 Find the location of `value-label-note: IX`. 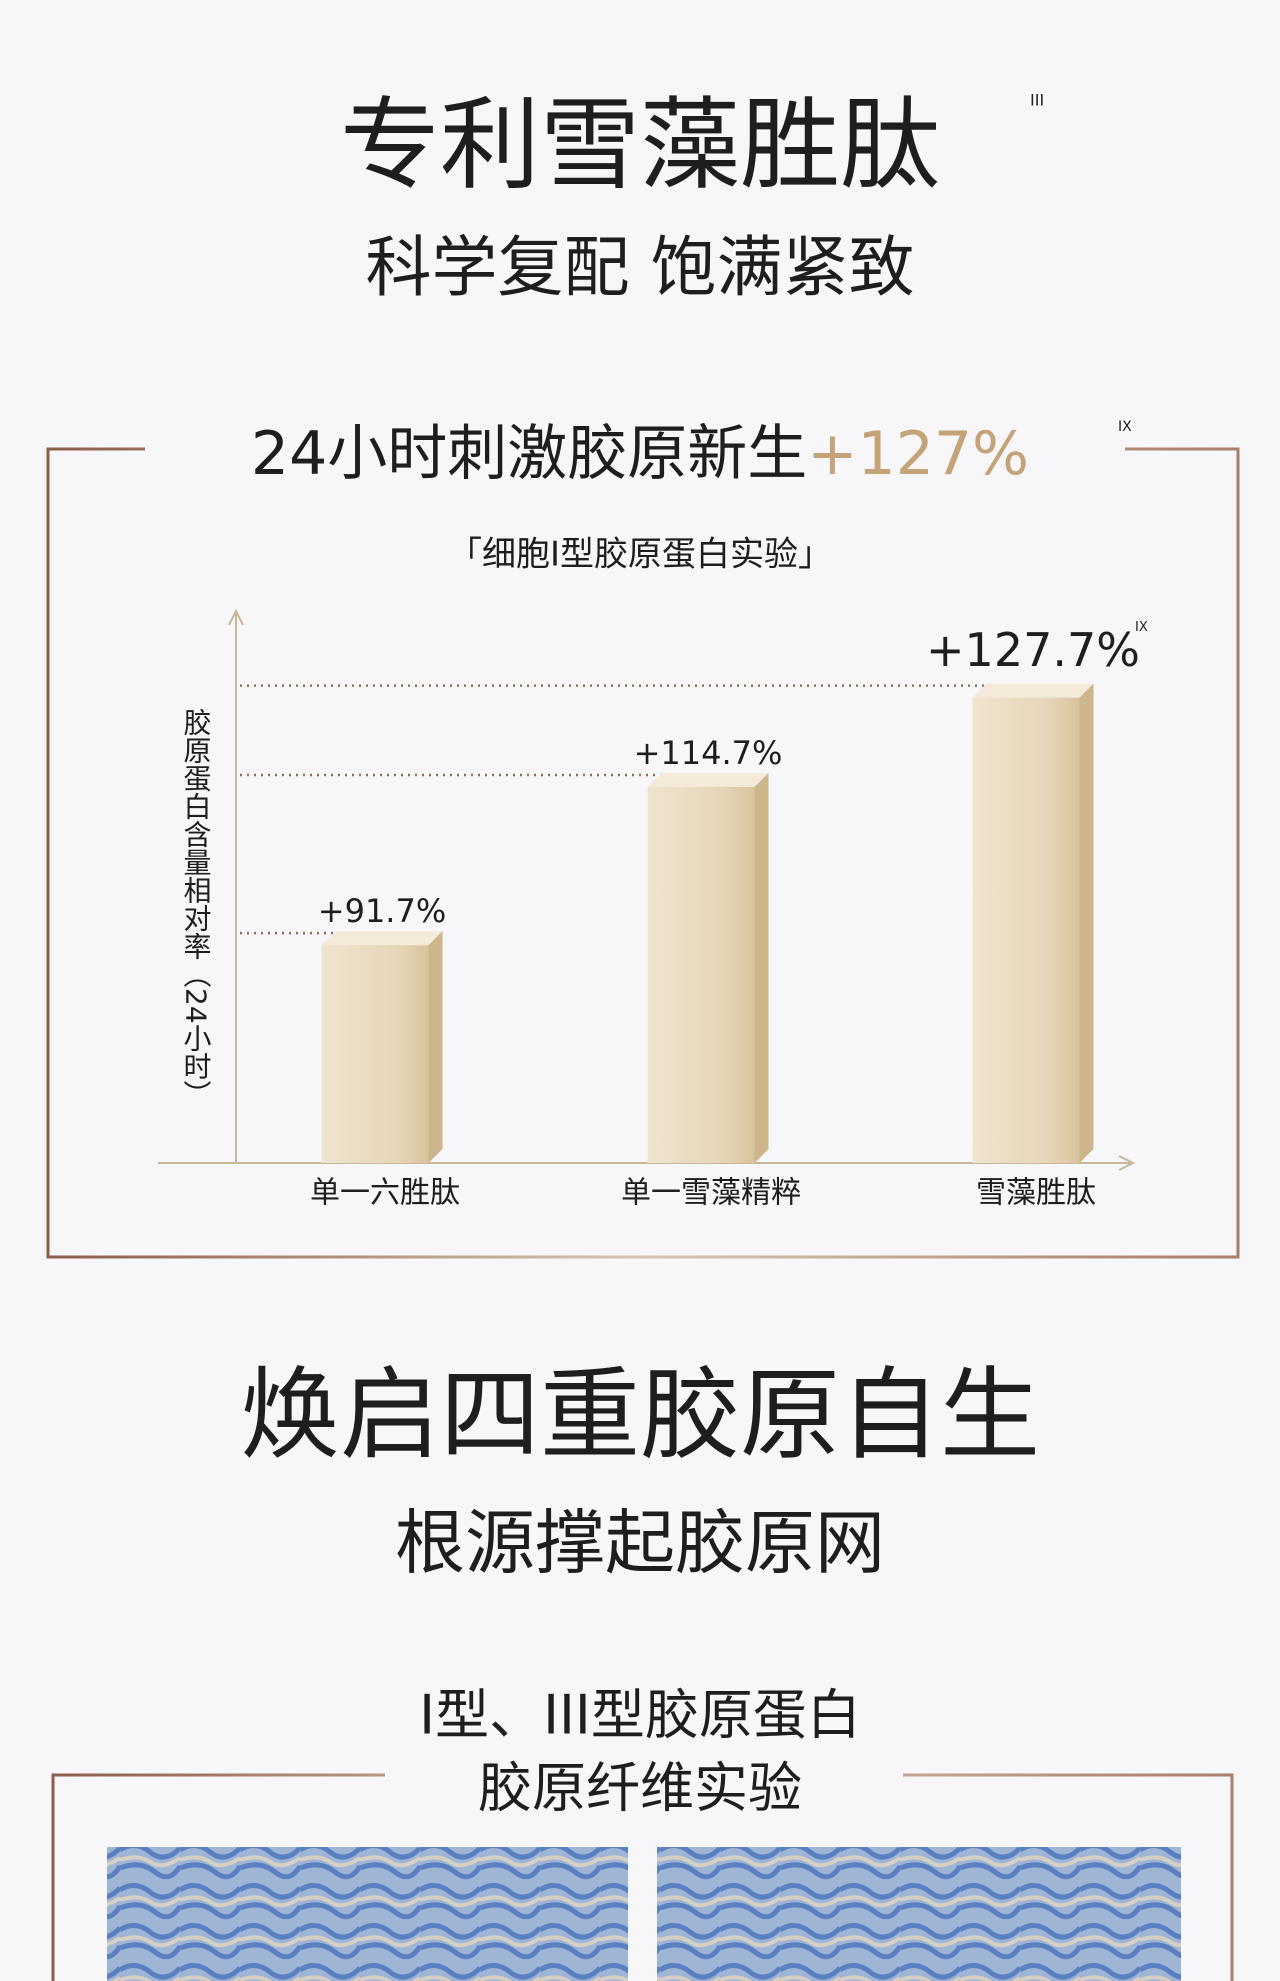

value-label-note: IX is located at coordinates (1141, 627).